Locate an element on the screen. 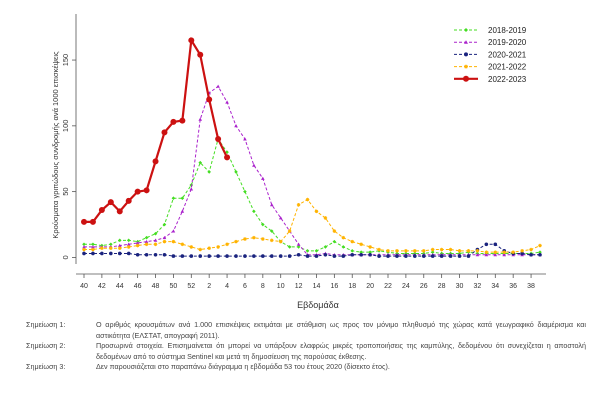 The image size is (600, 415). x-tick-label: 48 is located at coordinates (156, 286).